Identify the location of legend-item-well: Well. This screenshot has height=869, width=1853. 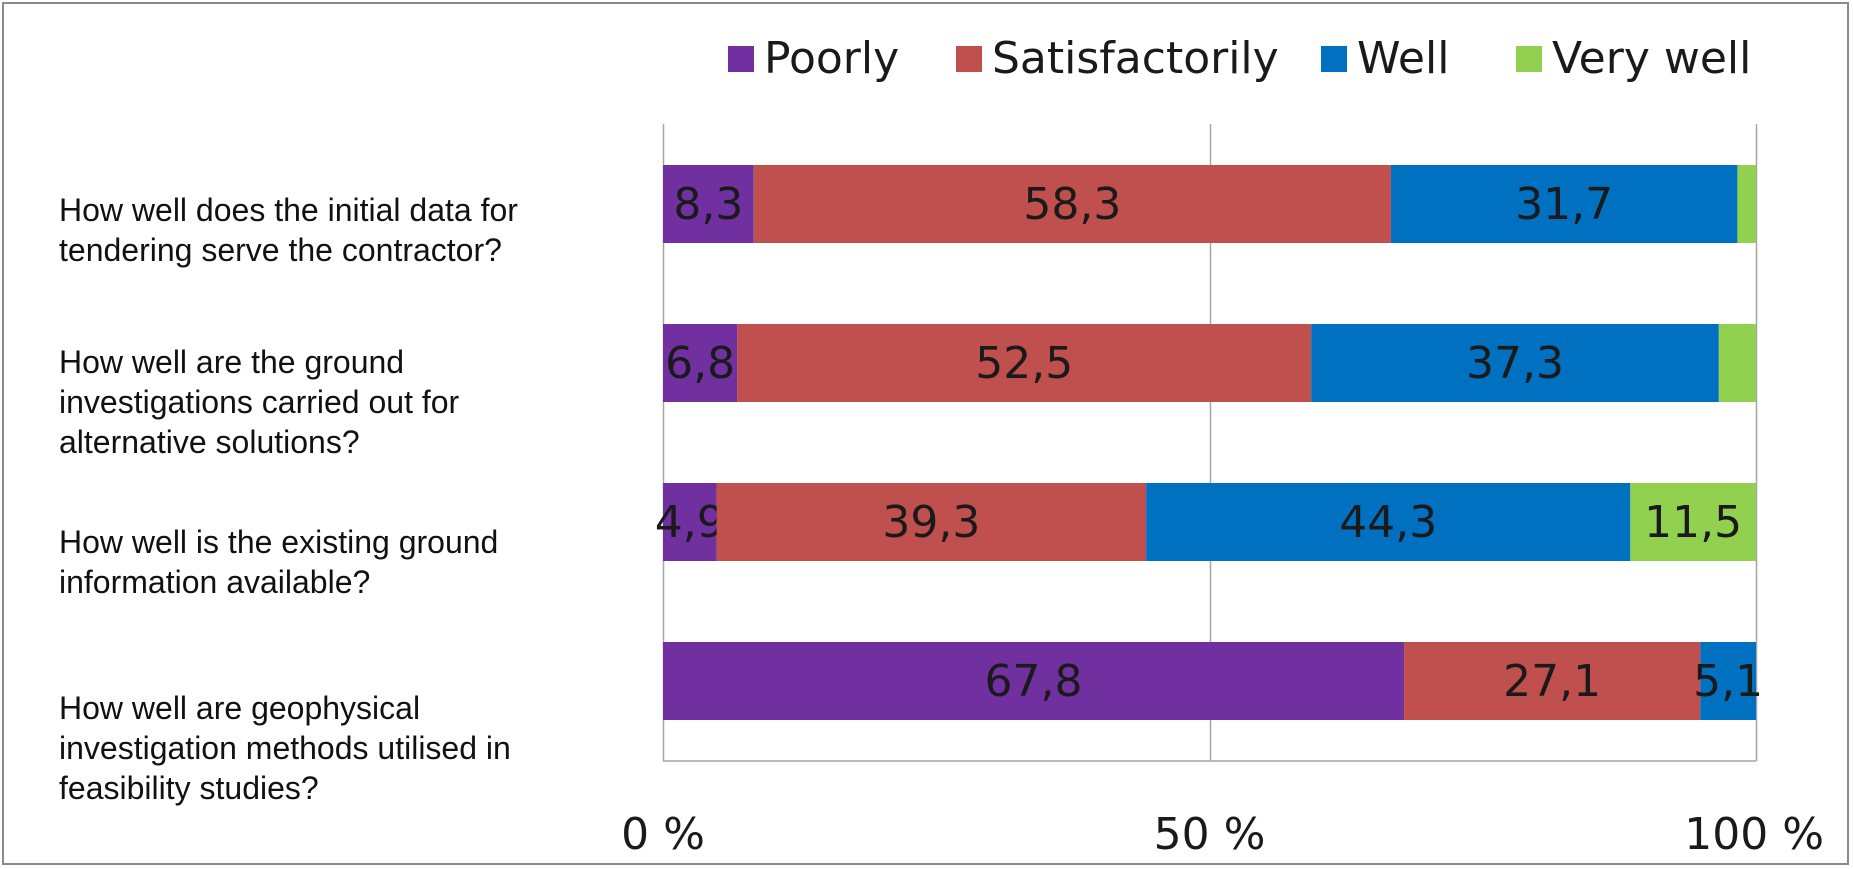
(1385, 58).